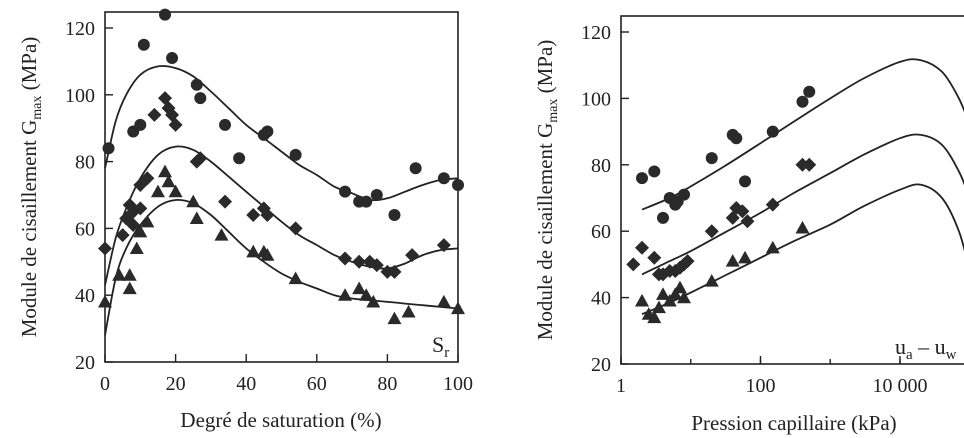  I want to click on capillary-pressure-chart-diamond-fit-curve, so click(802, 204).